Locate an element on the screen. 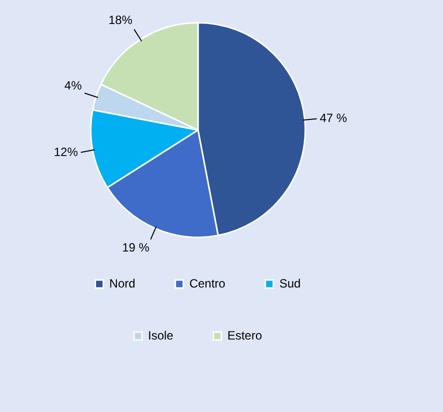 The height and width of the screenshot is (412, 443). data-label: 18% is located at coordinates (120, 20).